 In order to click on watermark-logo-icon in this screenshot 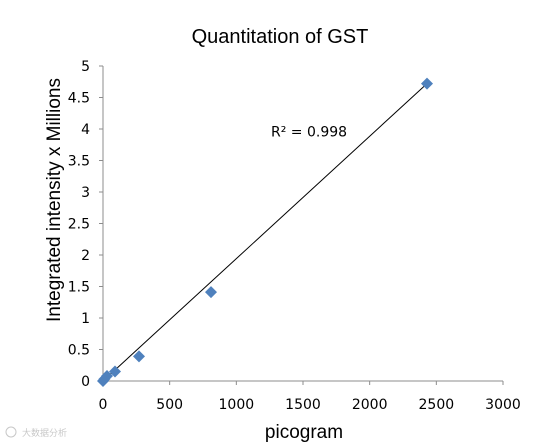, I will do `click(11, 432)`.